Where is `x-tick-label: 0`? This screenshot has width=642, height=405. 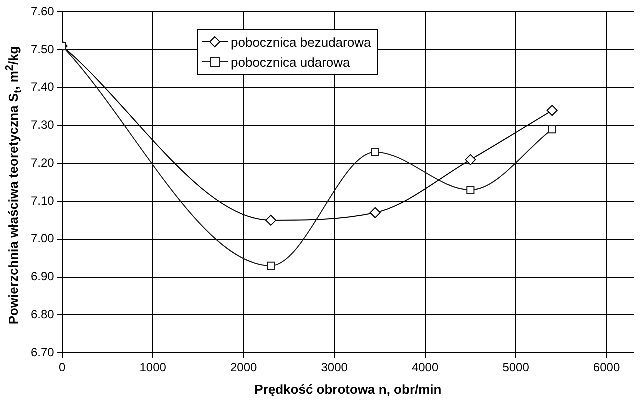
x-tick-label: 0 is located at coordinates (62, 367).